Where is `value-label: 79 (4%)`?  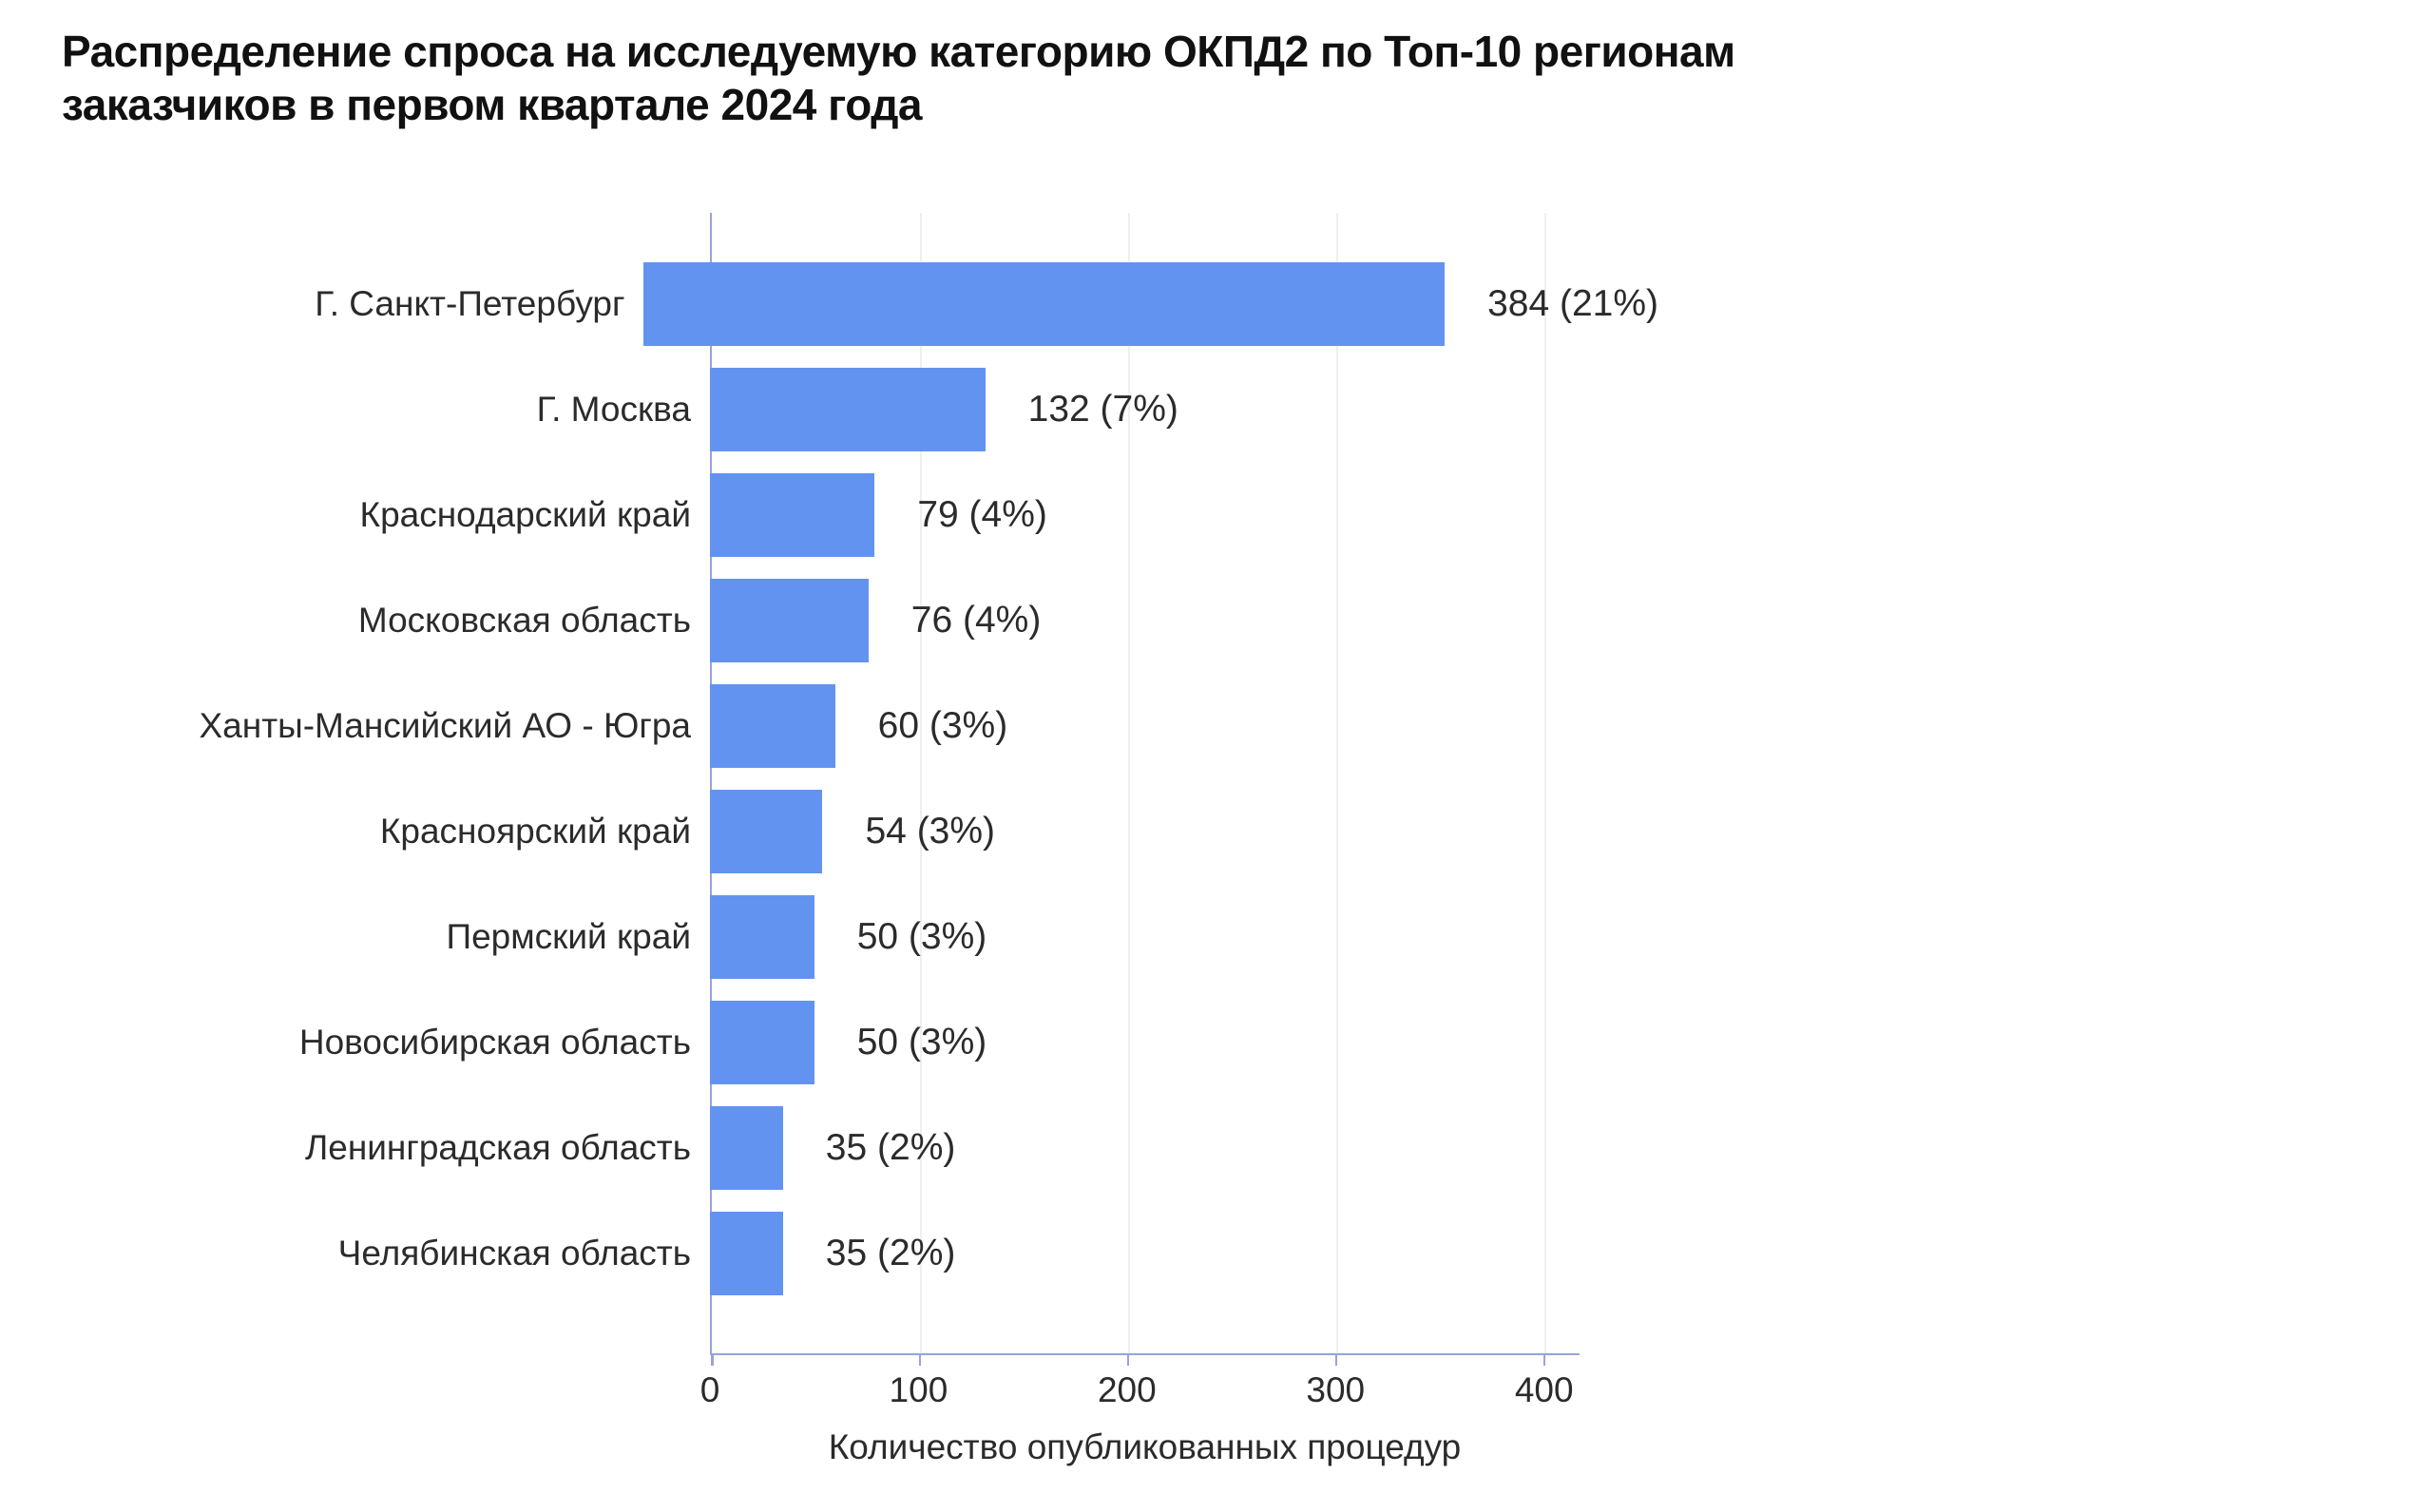 value-label: 79 (4%) is located at coordinates (982, 514).